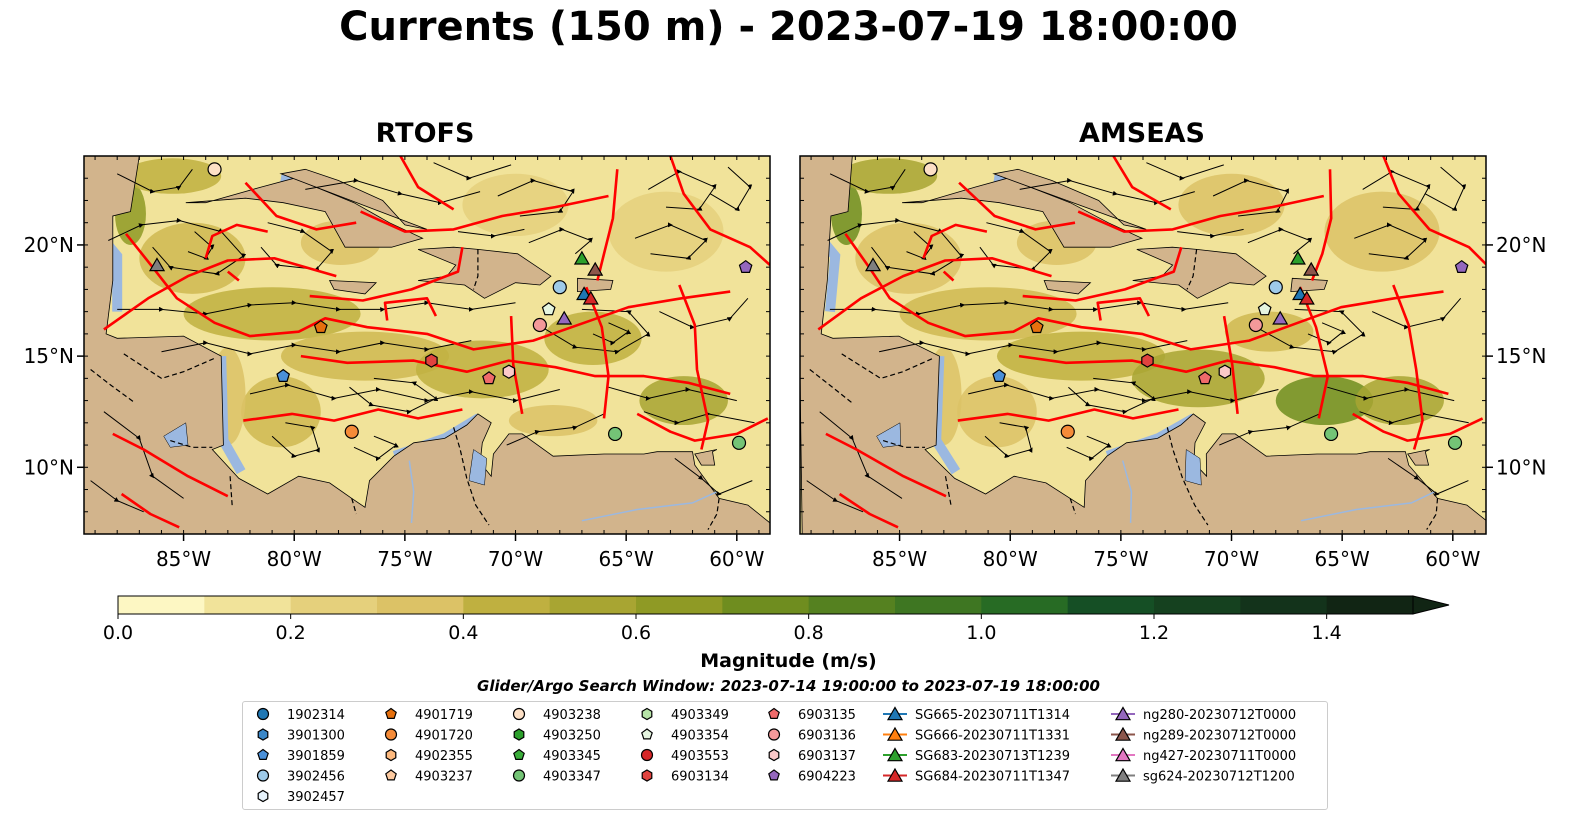  What do you see at coordinates (1142, 133) in the screenshot?
I see `panel-title-amseas: AMSEAS` at bounding box center [1142, 133].